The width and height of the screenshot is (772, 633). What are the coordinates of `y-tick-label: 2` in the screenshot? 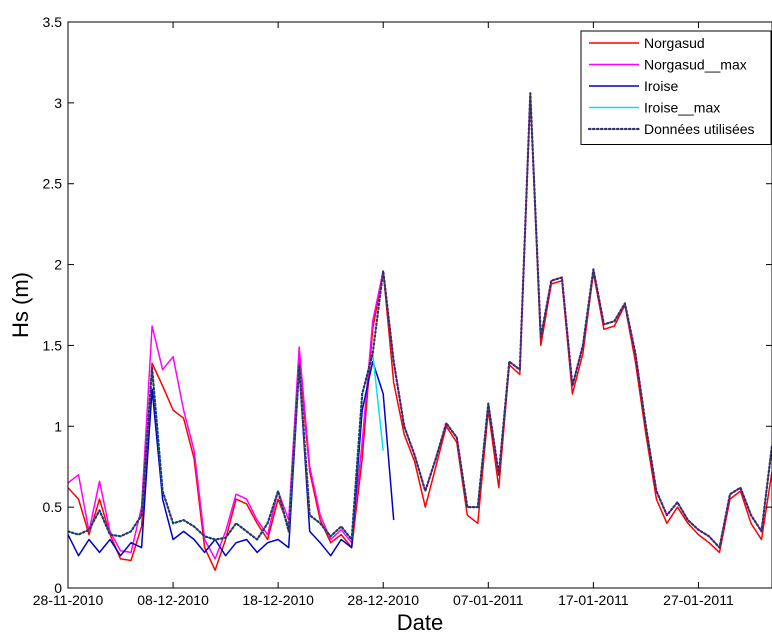 It's located at (58, 265).